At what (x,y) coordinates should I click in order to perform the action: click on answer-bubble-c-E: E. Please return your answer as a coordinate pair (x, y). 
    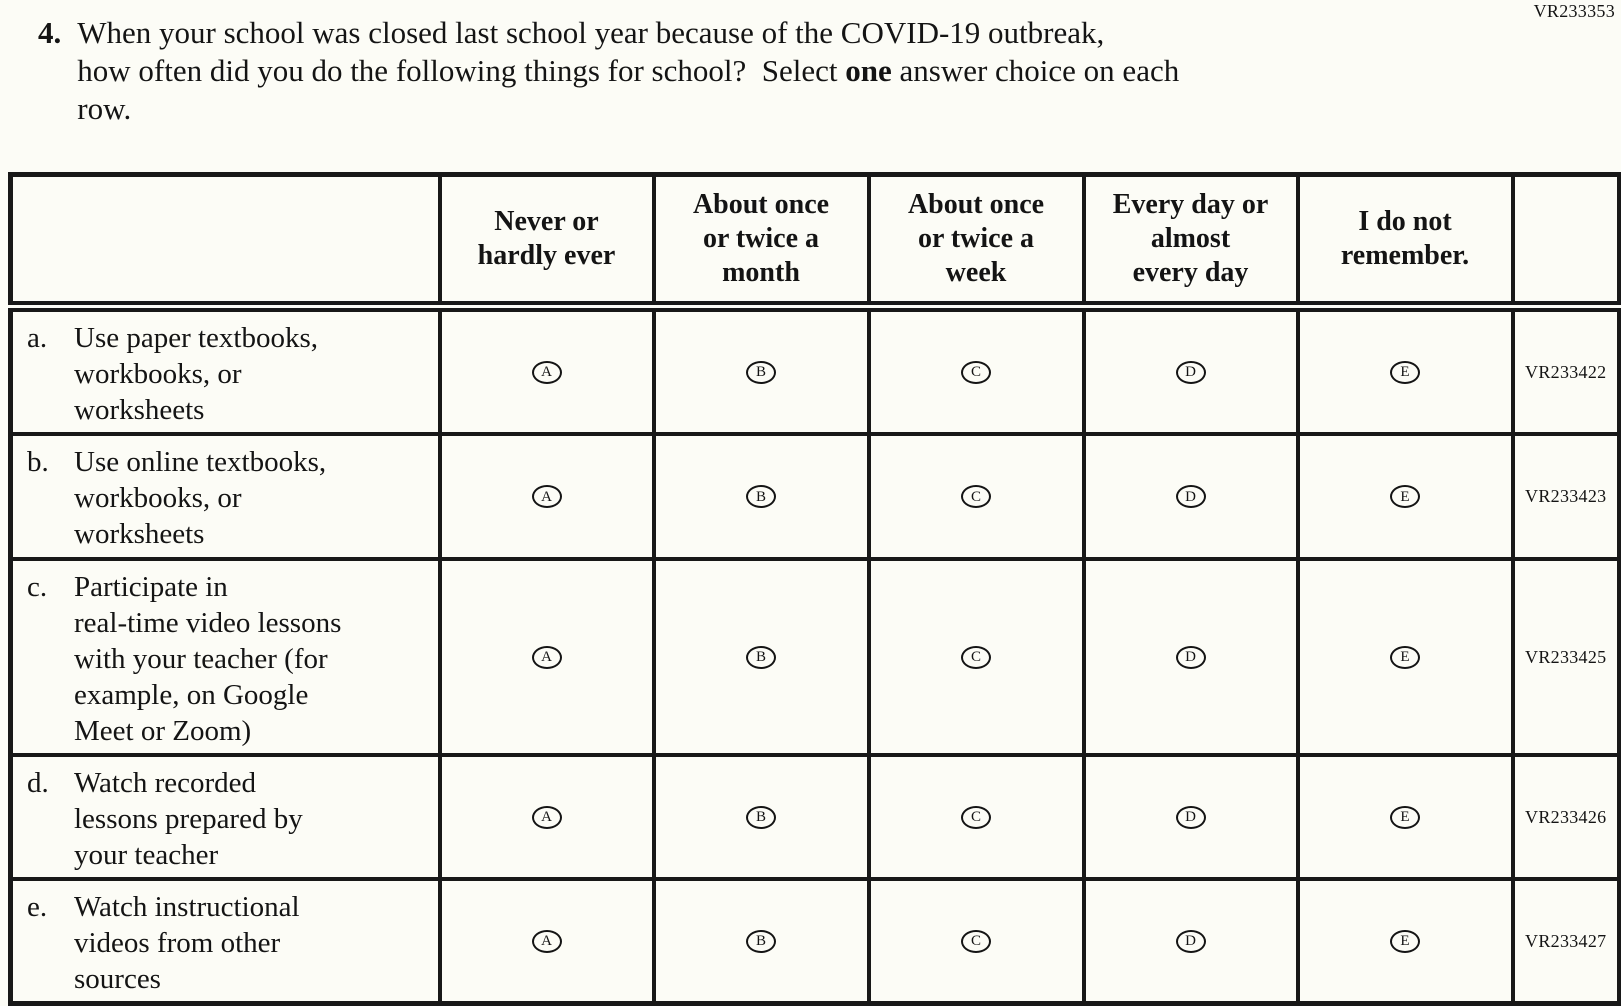
    Looking at the image, I should click on (1405, 657).